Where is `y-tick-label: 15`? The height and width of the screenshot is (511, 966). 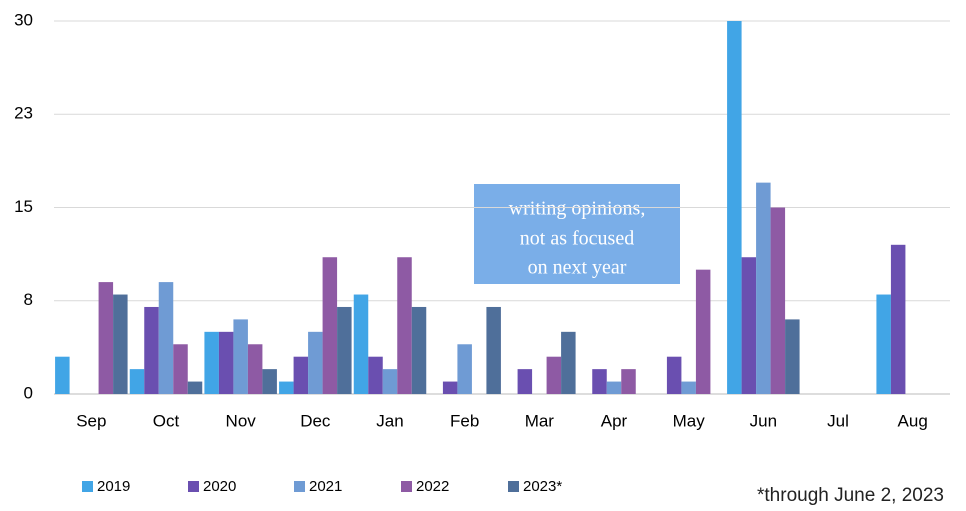
y-tick-label: 15 is located at coordinates (23, 206).